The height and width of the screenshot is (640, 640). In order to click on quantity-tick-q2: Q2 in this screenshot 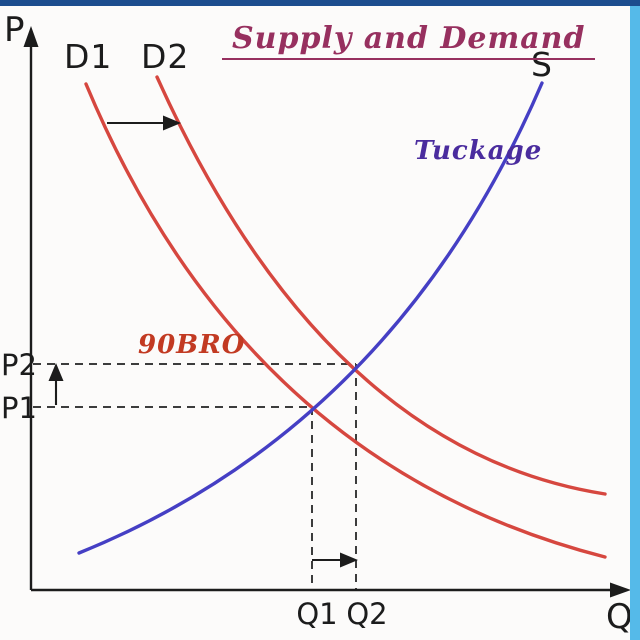, I will do `click(367, 614)`.